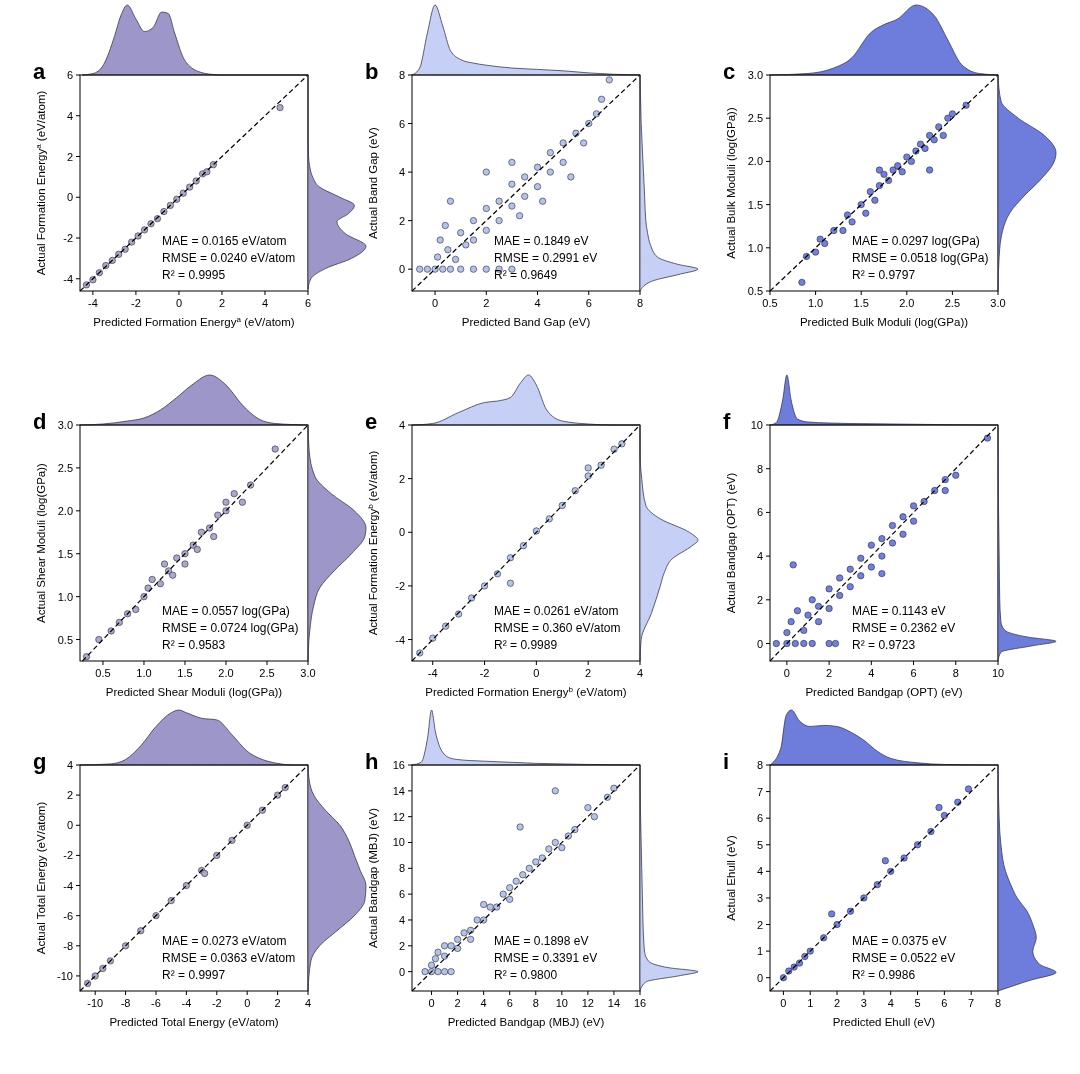 Image resolution: width=1080 pixels, height=1074 pixels. I want to click on x-tick-label: 4, so click(640, 673).